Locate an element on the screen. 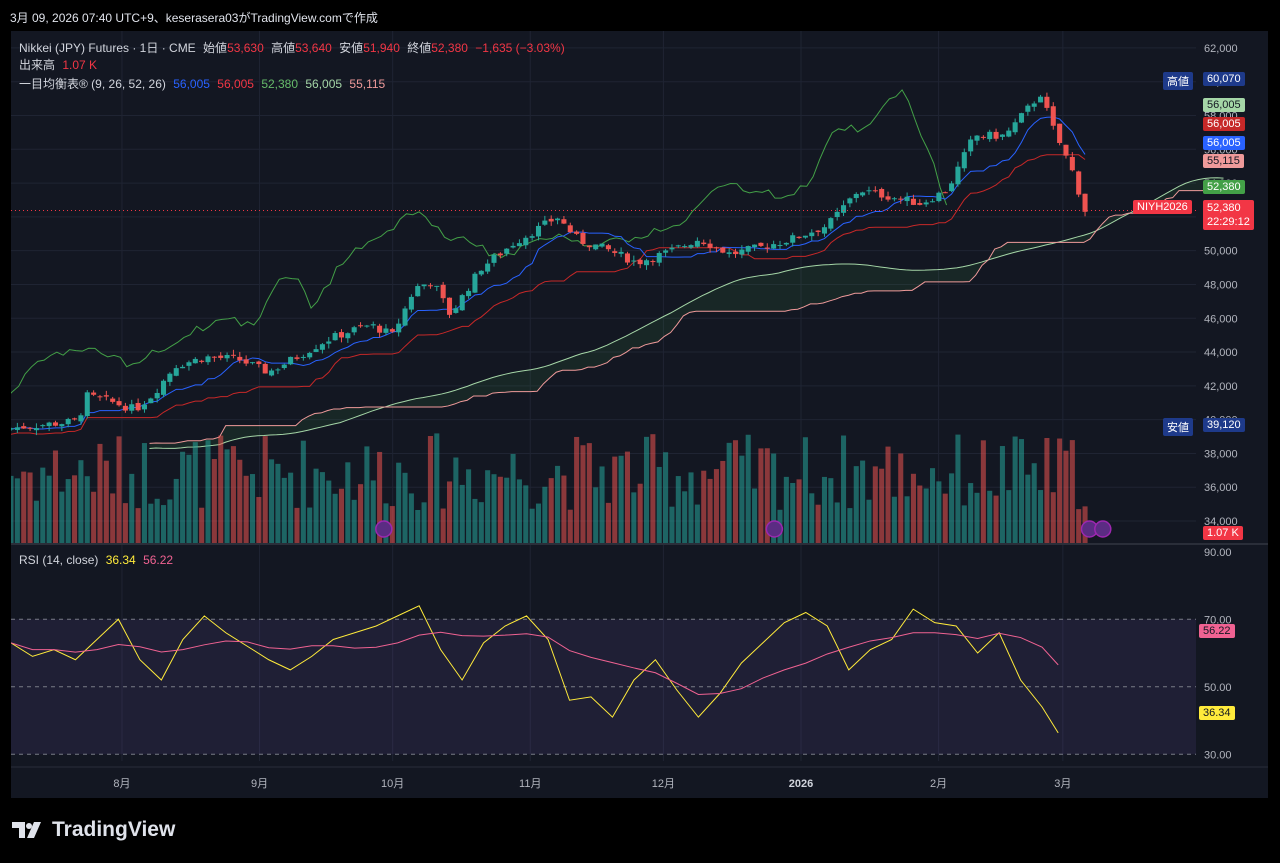 The height and width of the screenshot is (863, 1280). time-tick-label: 8月 is located at coordinates (121, 784).